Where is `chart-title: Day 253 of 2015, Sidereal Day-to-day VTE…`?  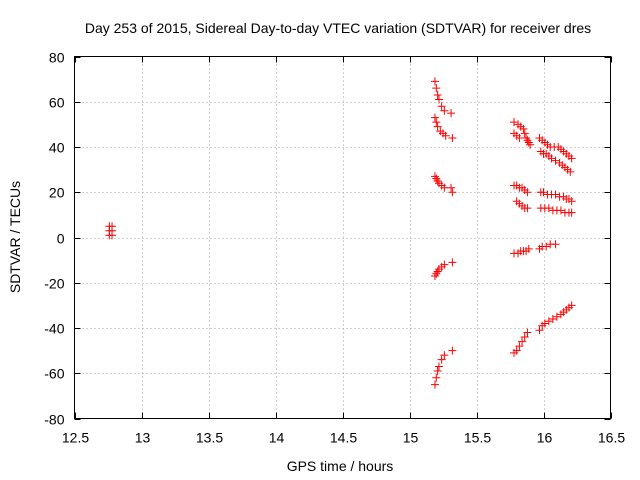
chart-title: Day 253 of 2015, Sidereal Day-to-day VTE… is located at coordinates (338, 28).